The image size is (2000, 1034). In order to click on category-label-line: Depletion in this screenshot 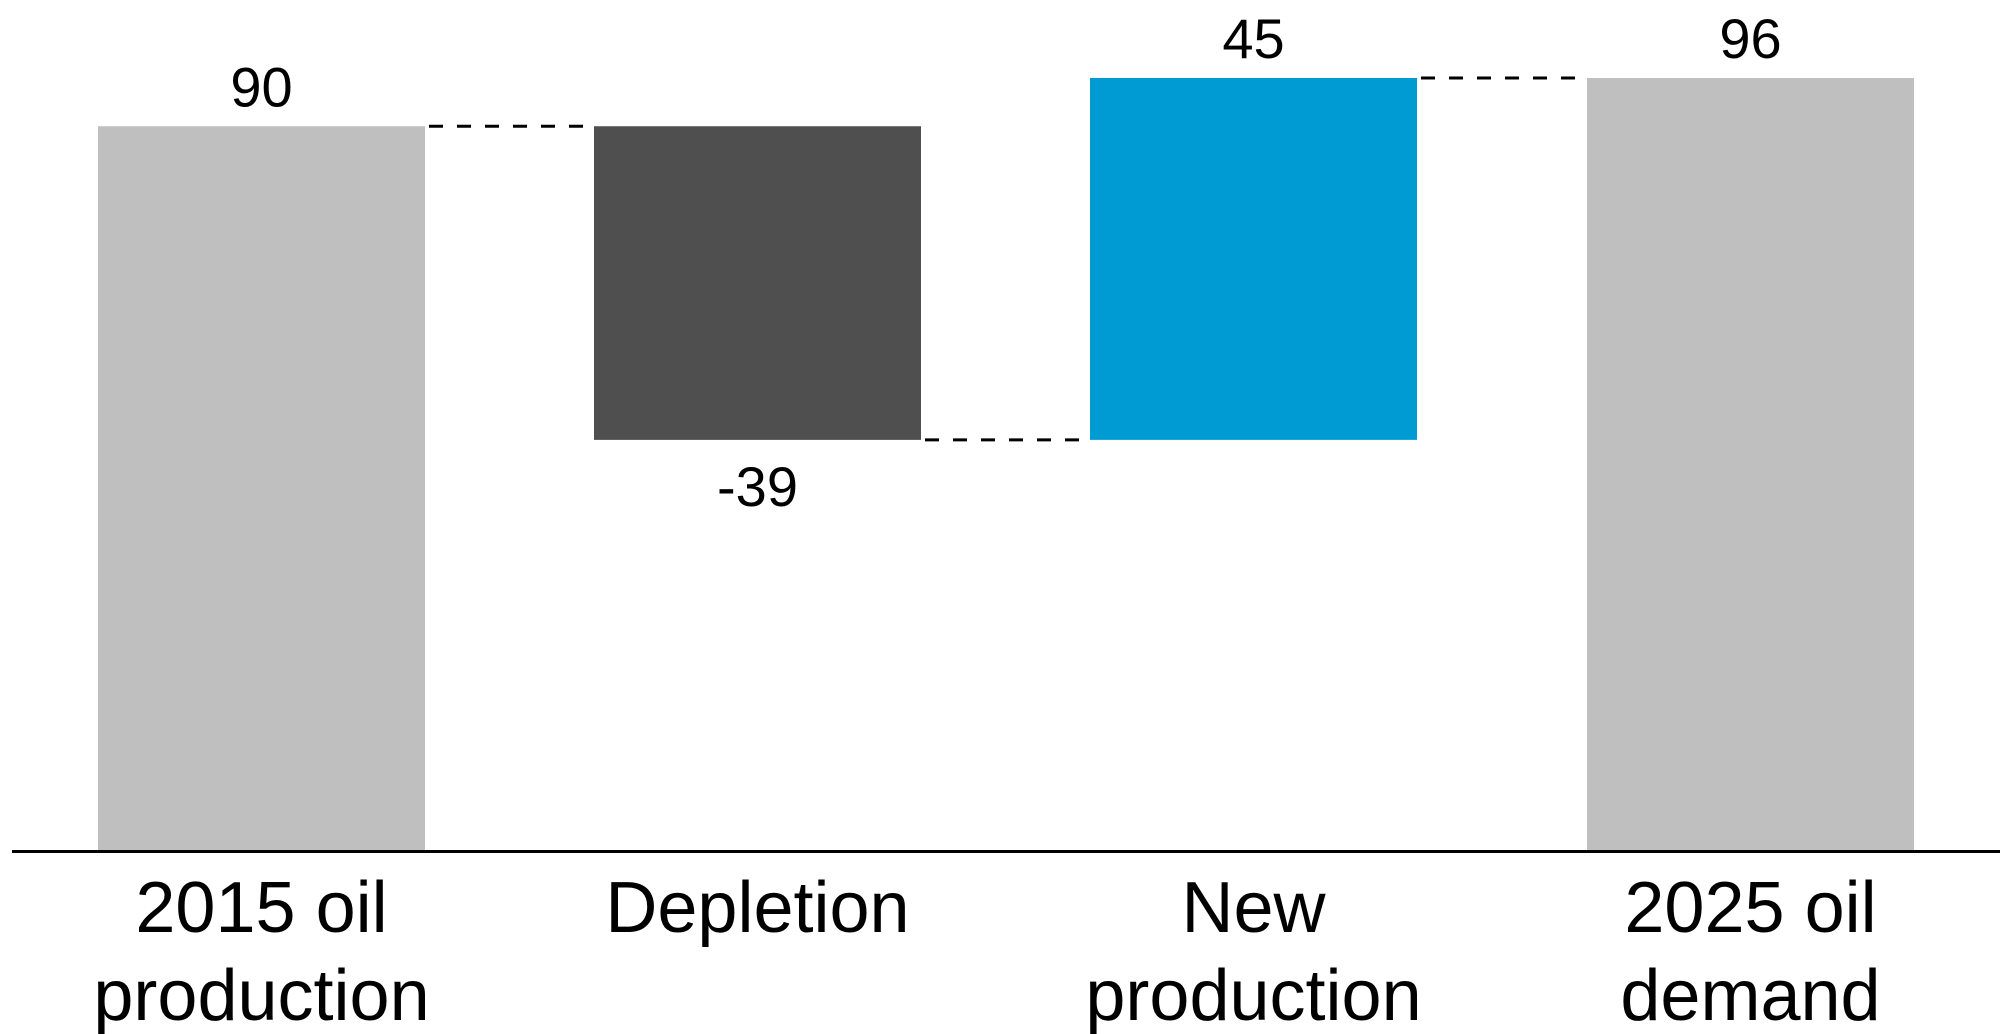, I will do `click(757, 908)`.